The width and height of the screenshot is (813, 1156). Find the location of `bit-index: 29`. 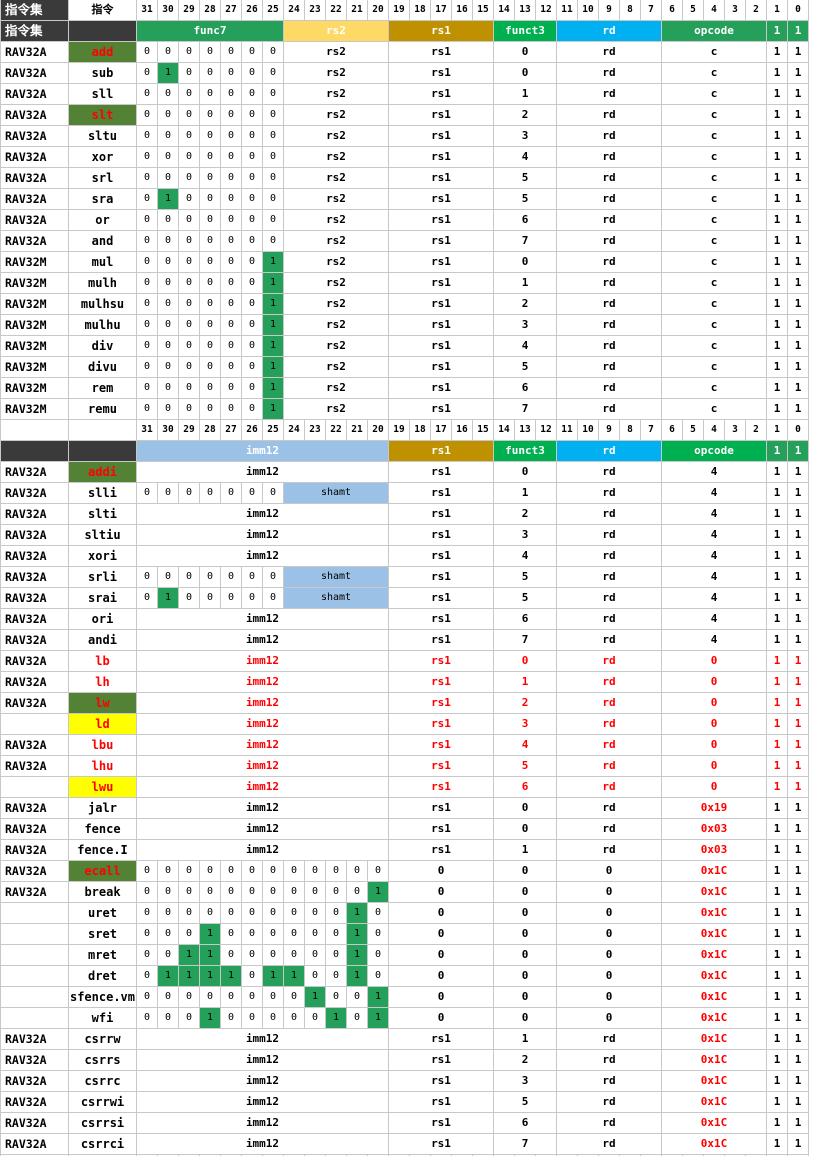

bit-index: 29 is located at coordinates (189, 430).